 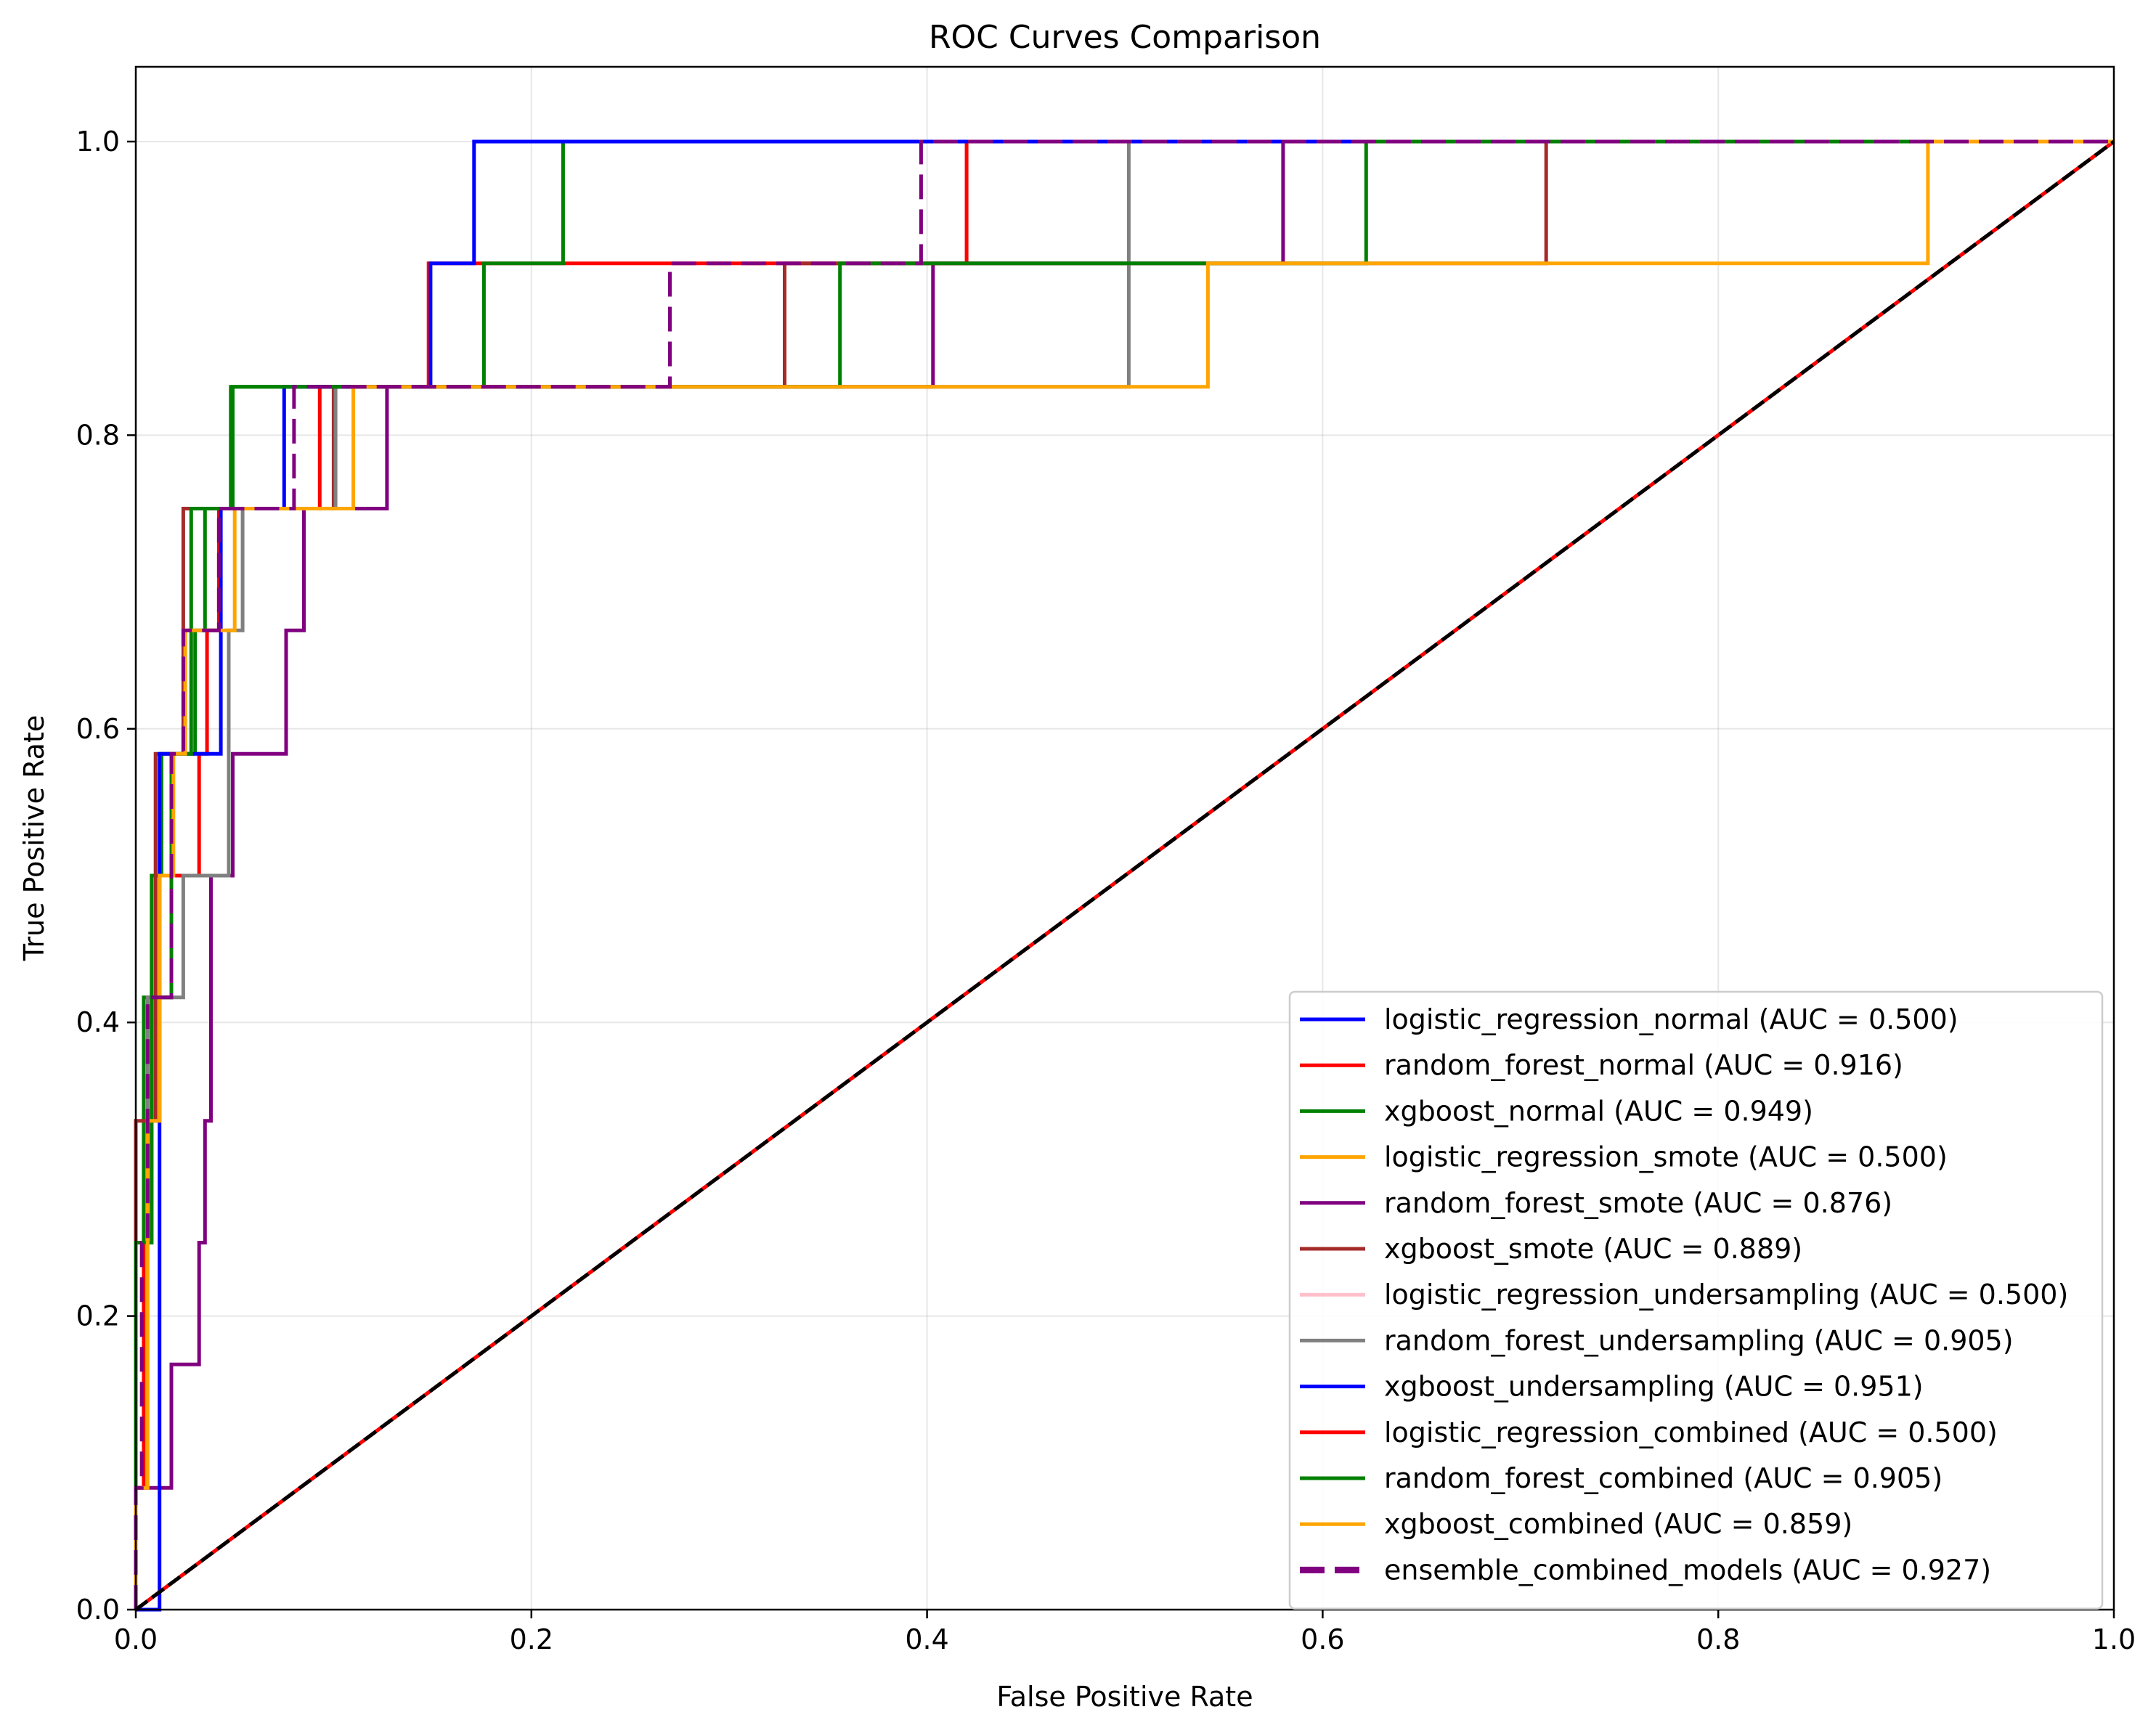 I want to click on legend-label-11: xgboost_combined (AUC = 0.859), so click(x=1618, y=1524).